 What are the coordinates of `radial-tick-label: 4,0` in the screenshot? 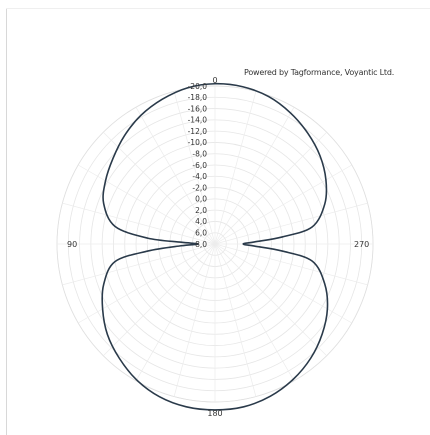 It's located at (201, 221).